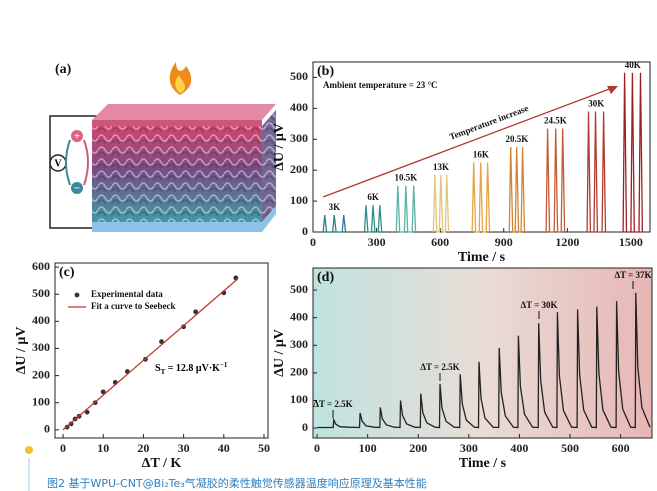 This screenshot has height=491, width=657. Describe the element at coordinates (596, 104) in the screenshot. I see `peak-label: 30K` at that location.